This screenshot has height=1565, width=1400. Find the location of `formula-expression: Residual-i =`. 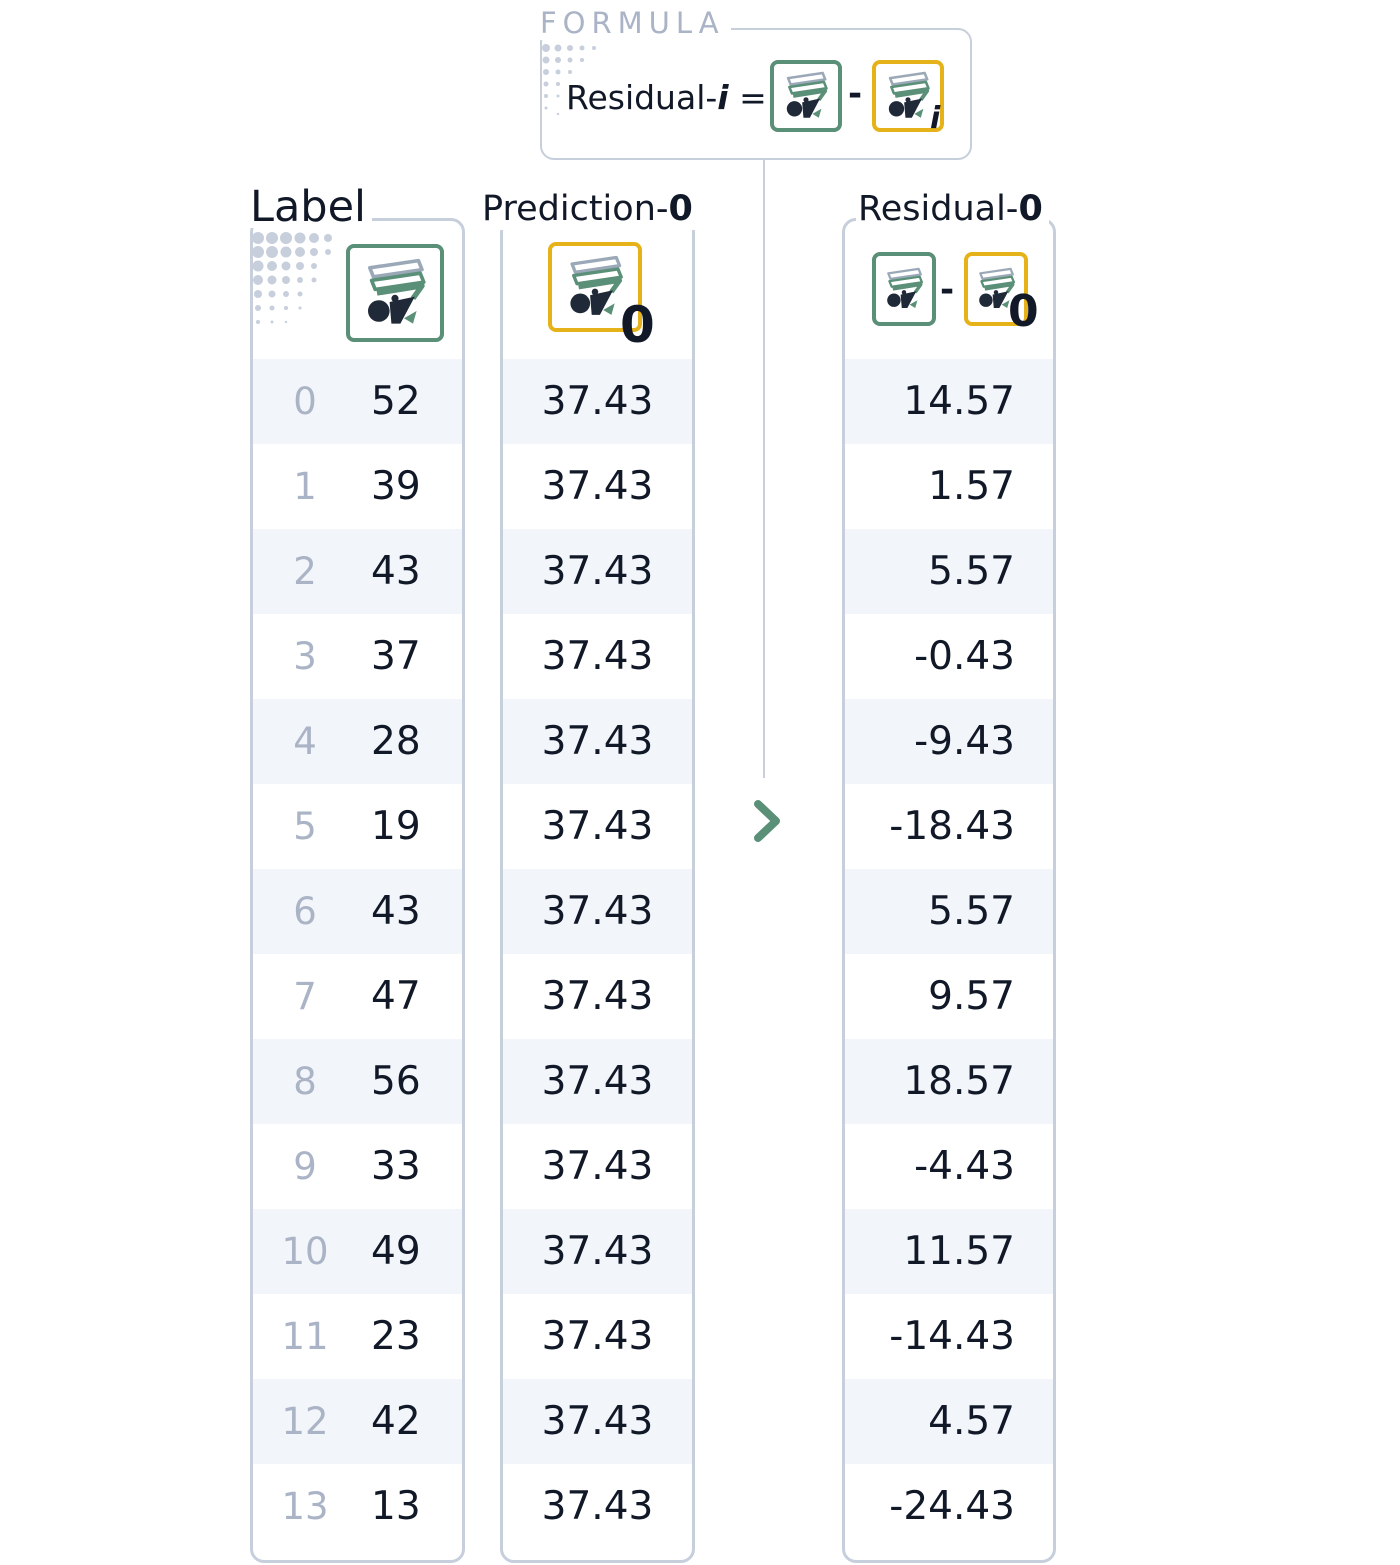

formula-expression: Residual-i = is located at coordinates (666, 98).